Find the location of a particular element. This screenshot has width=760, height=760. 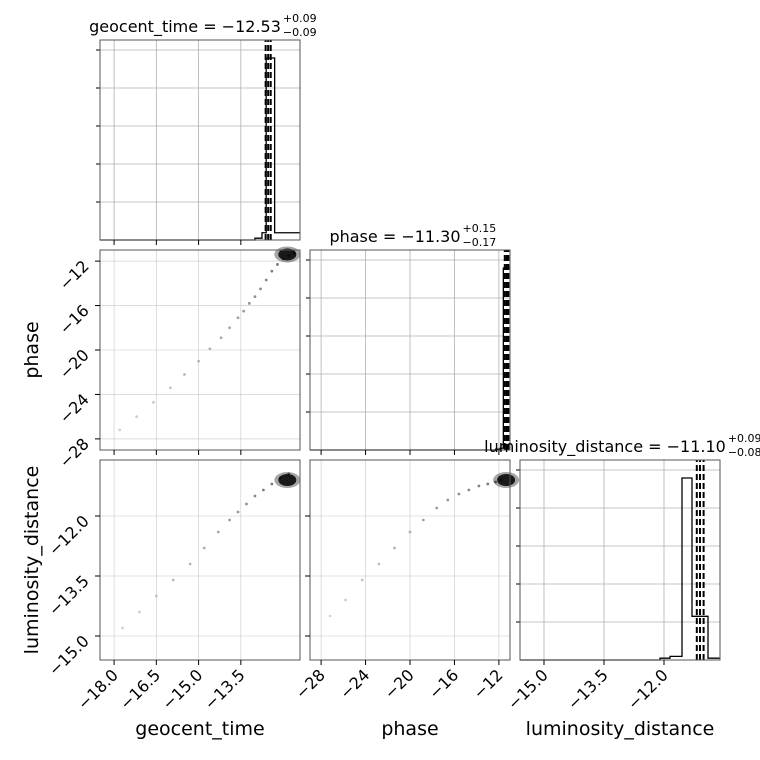

scatter-panel-geocent_time-luminosity_distance is located at coordinates (198, 562).